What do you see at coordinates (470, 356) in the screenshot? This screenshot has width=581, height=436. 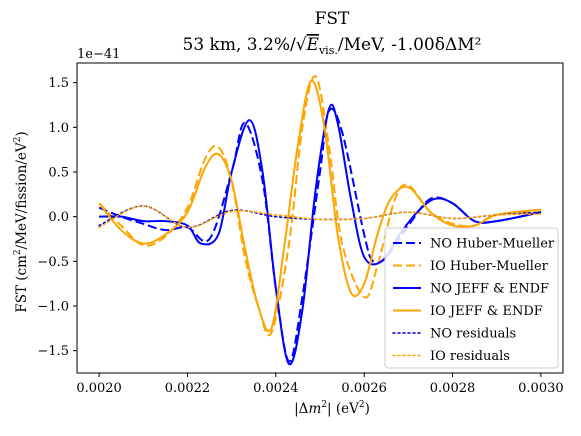 I see `legend-label: IO residuals` at bounding box center [470, 356].